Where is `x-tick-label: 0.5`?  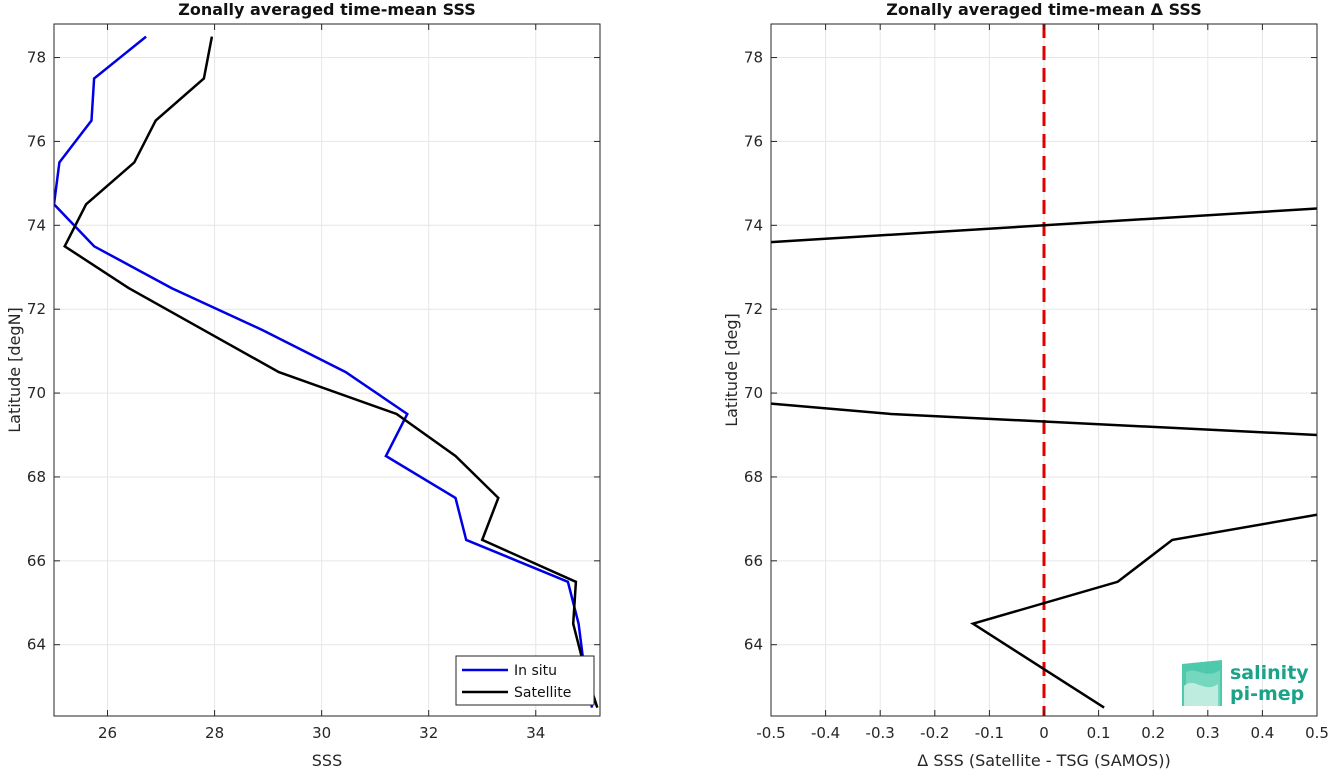
x-tick-label: 0.5 is located at coordinates (1317, 733).